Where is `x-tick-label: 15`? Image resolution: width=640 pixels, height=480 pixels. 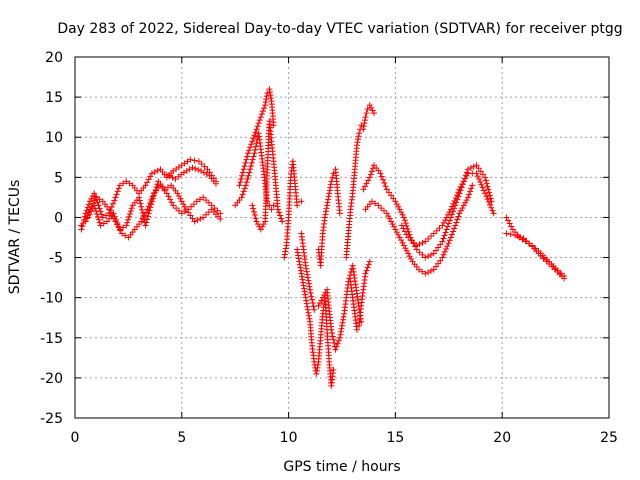
x-tick-label: 15 is located at coordinates (395, 438).